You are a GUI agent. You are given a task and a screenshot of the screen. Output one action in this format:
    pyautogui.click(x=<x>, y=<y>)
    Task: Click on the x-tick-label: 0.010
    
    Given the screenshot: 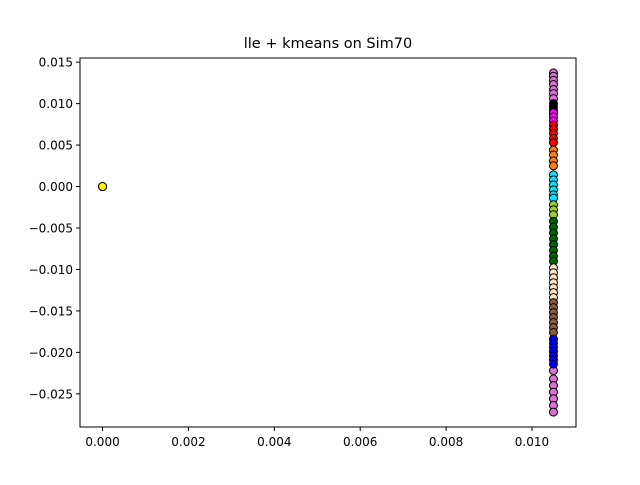 What is the action you would take?
    pyautogui.click(x=532, y=442)
    